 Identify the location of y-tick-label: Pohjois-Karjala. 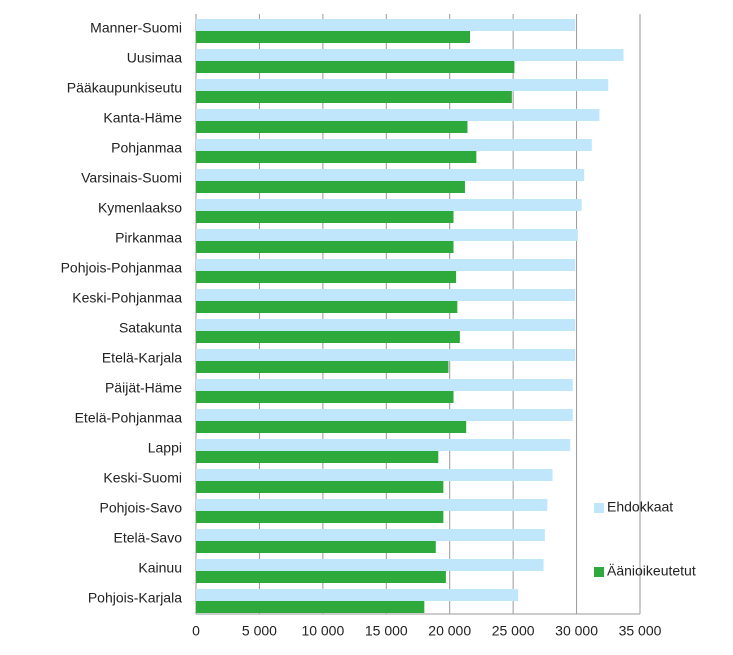
(135, 598).